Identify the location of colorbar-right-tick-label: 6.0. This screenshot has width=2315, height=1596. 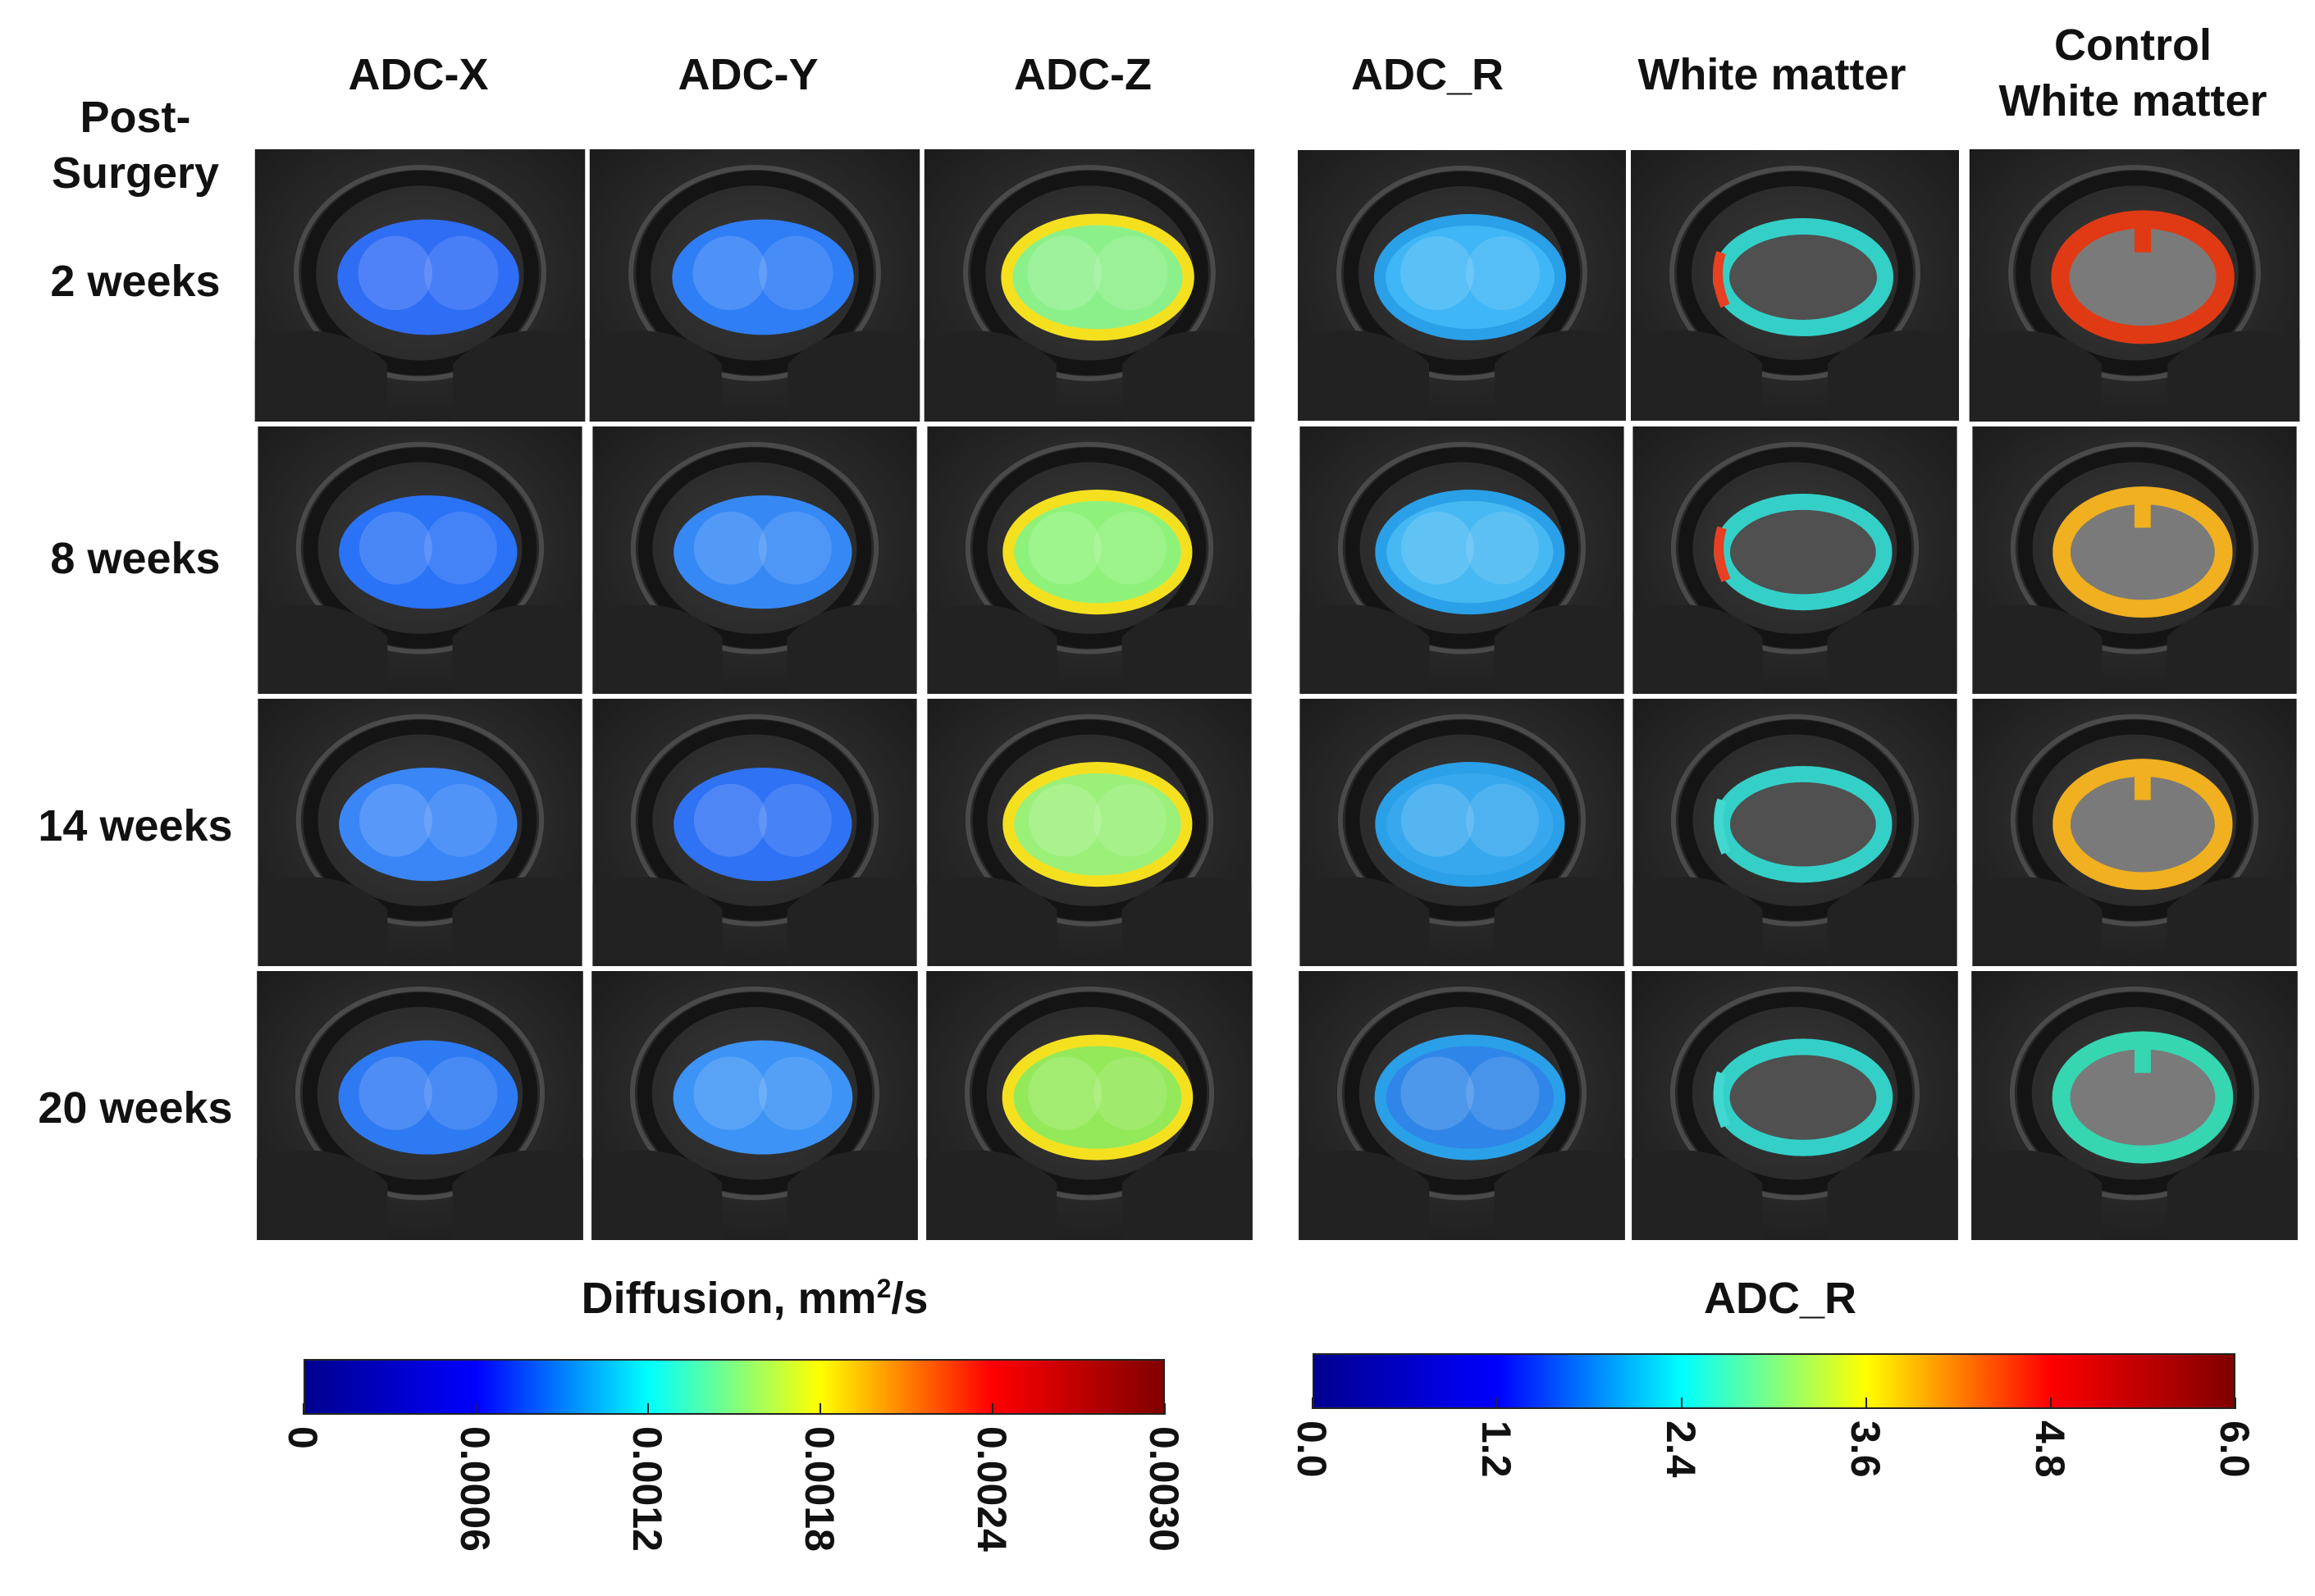
(2235, 1449).